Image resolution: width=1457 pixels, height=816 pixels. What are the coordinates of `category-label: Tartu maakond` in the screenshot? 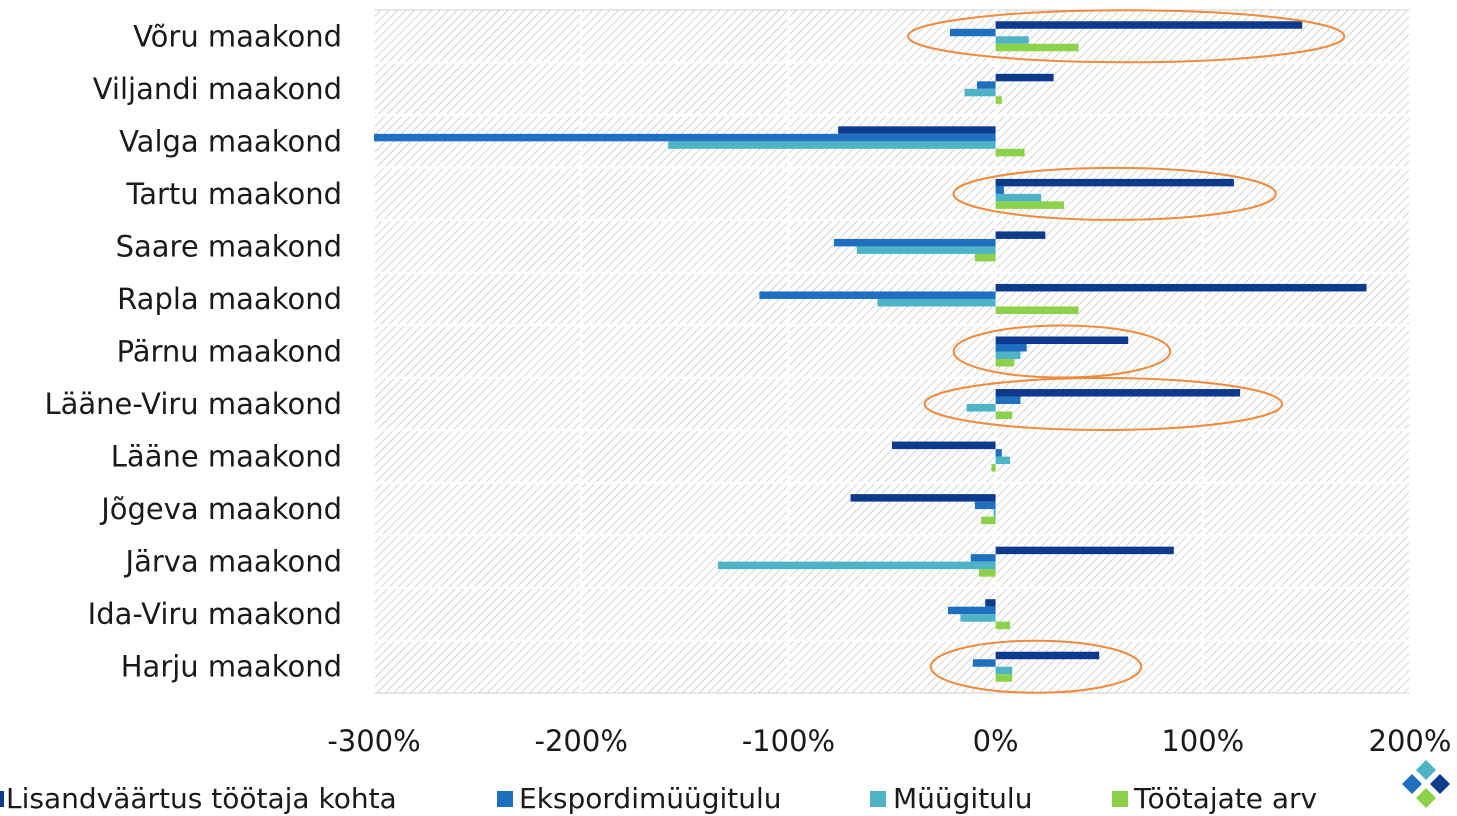 It's located at (233, 194).